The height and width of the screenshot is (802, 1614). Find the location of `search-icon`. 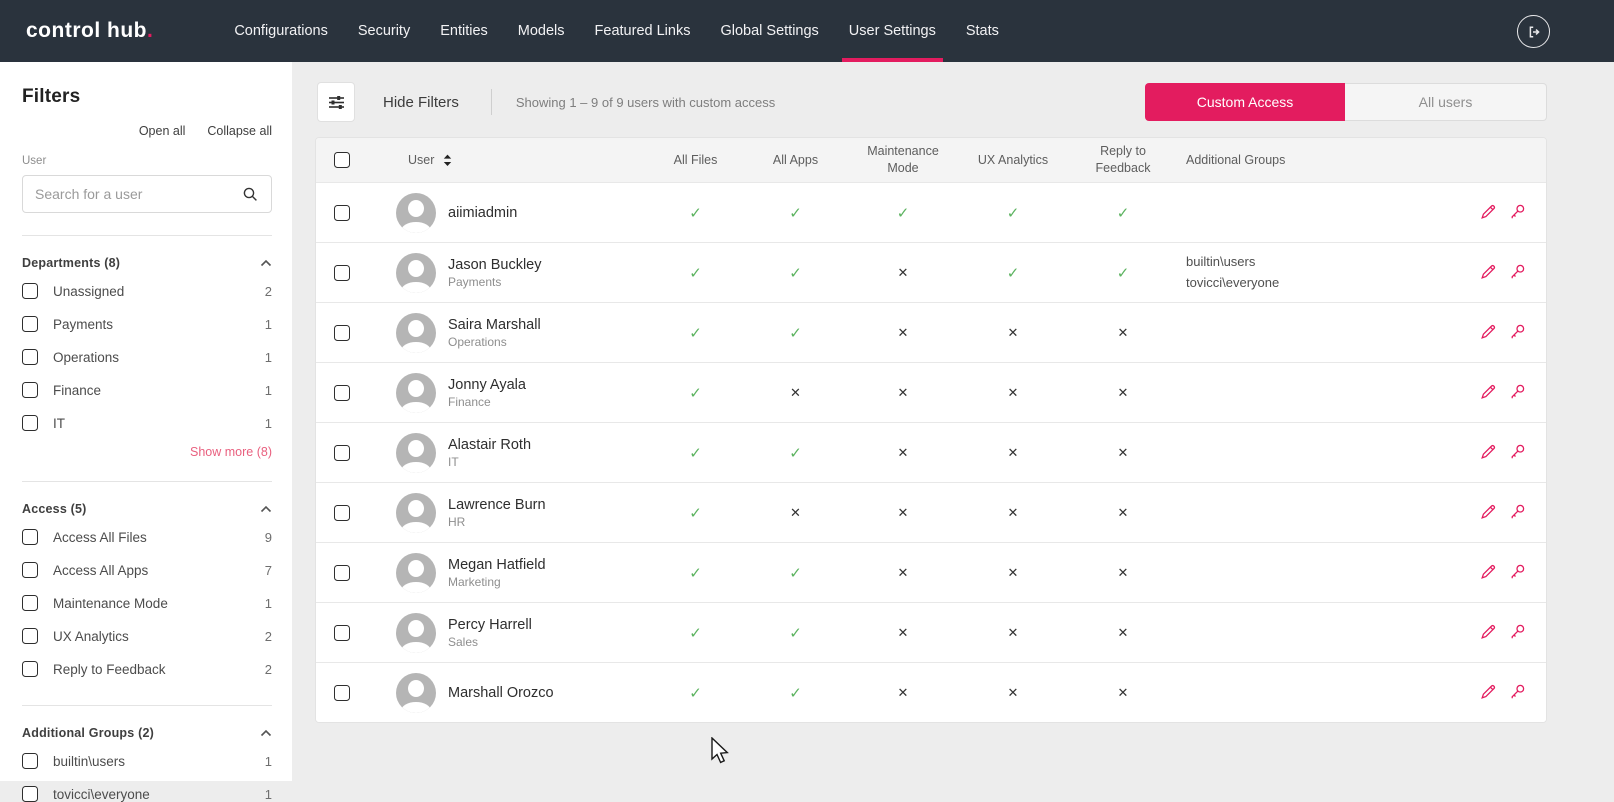

search-icon is located at coordinates (250, 194).